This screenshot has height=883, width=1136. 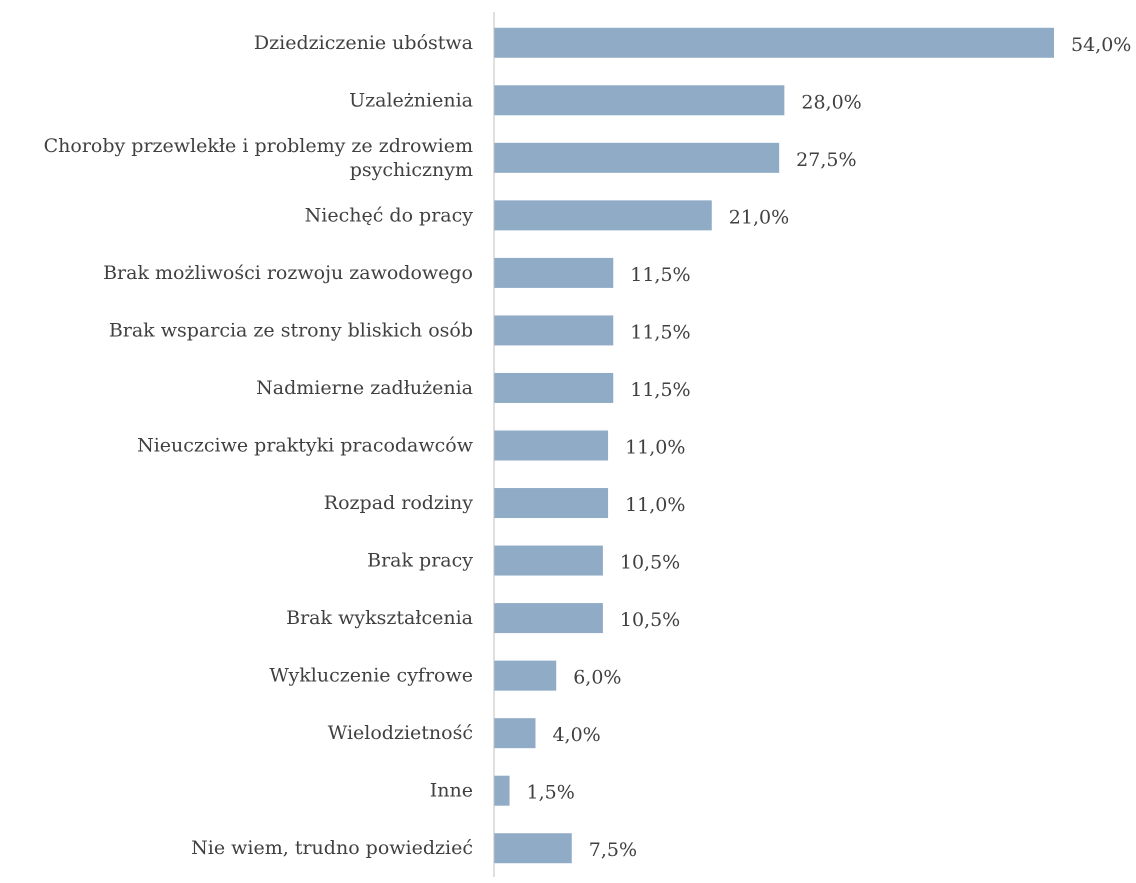 What do you see at coordinates (603, 215) in the screenshot?
I see `bar-niechec-do-pracy` at bounding box center [603, 215].